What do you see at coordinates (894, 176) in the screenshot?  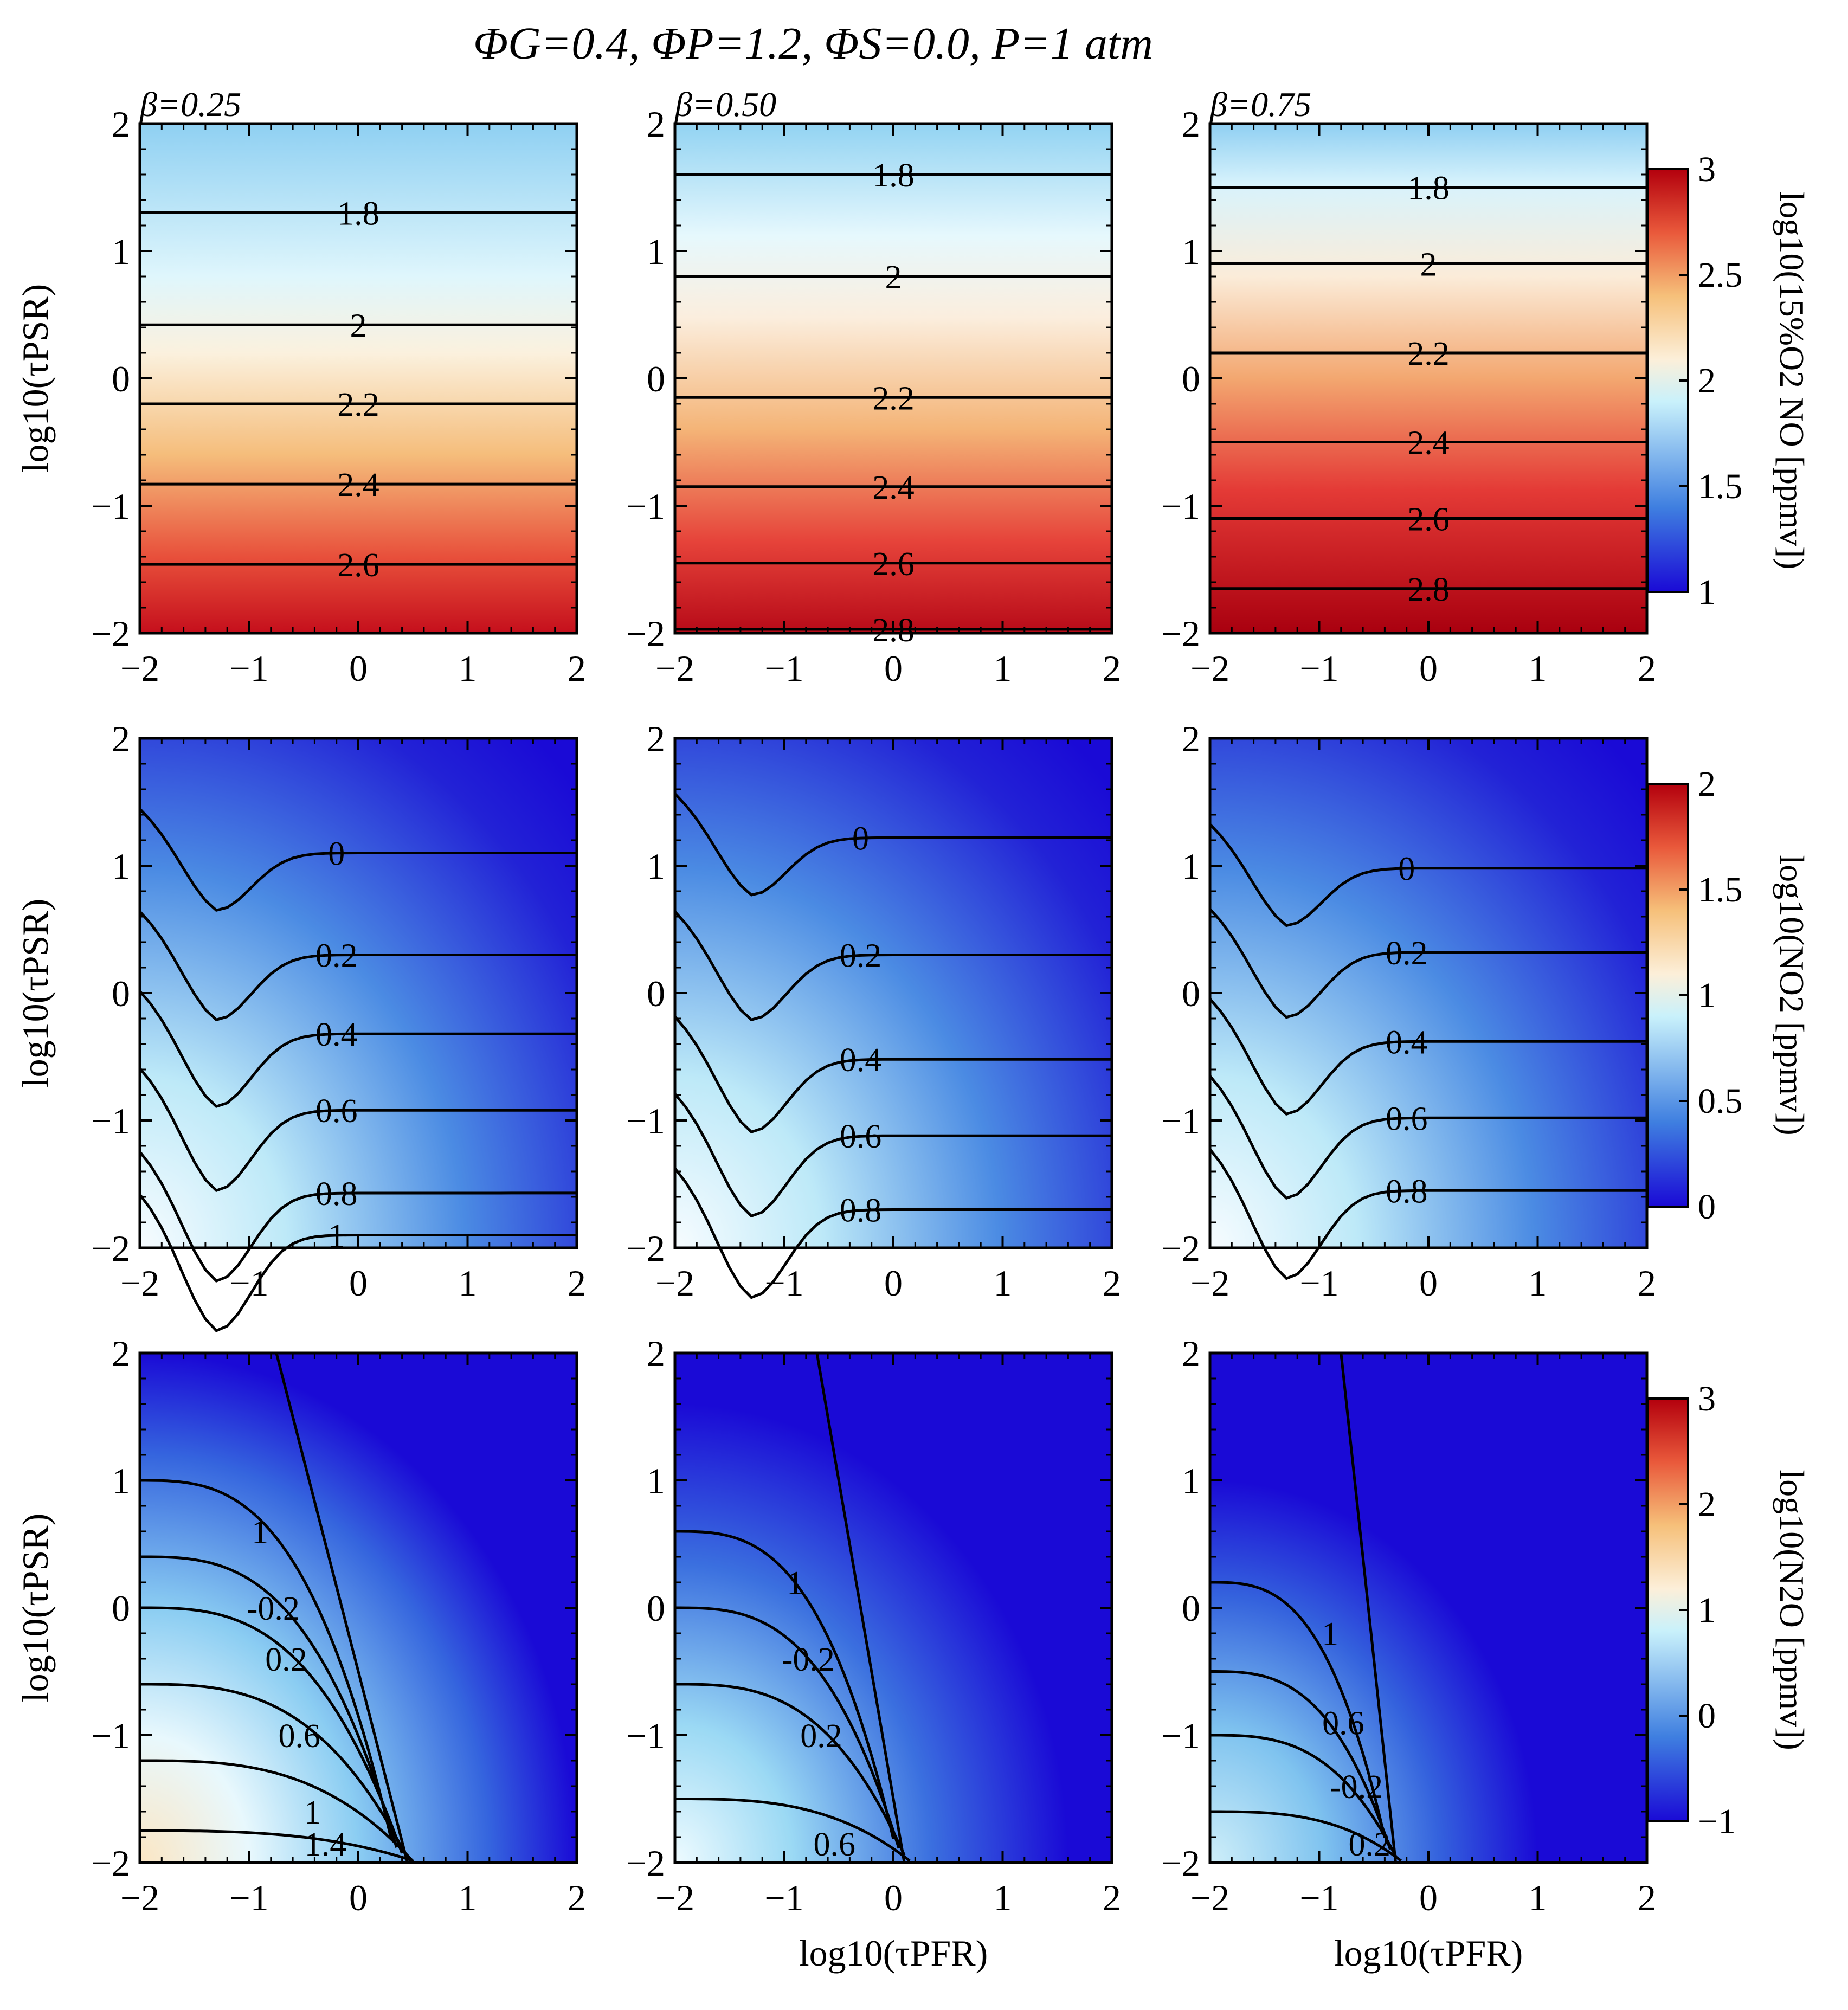 I see `contour-label: 1.8` at bounding box center [894, 176].